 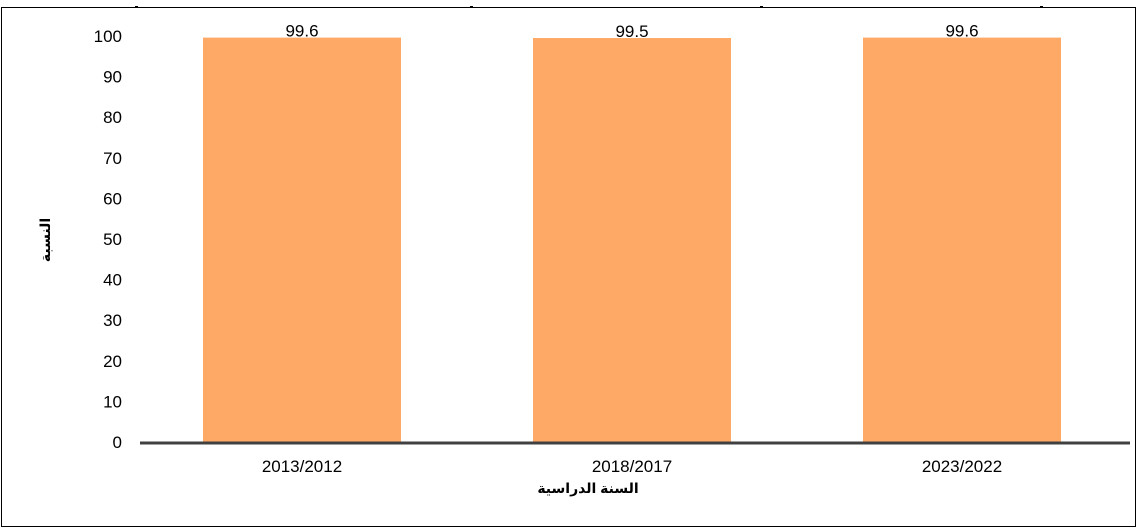 I want to click on y-axis-ticks: 0 10 20 30 40 50 60 70 80 90 100, so click(x=108, y=239).